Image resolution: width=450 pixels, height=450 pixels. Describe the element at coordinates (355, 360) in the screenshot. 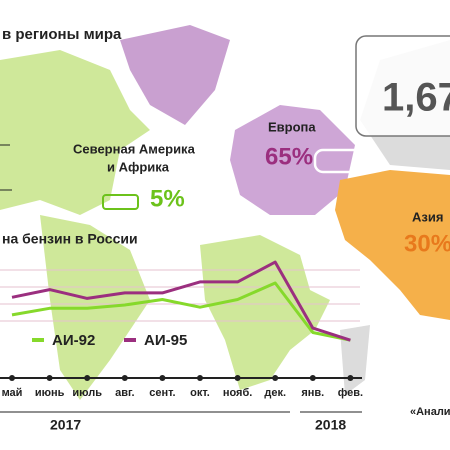

I see `madagascar` at that location.